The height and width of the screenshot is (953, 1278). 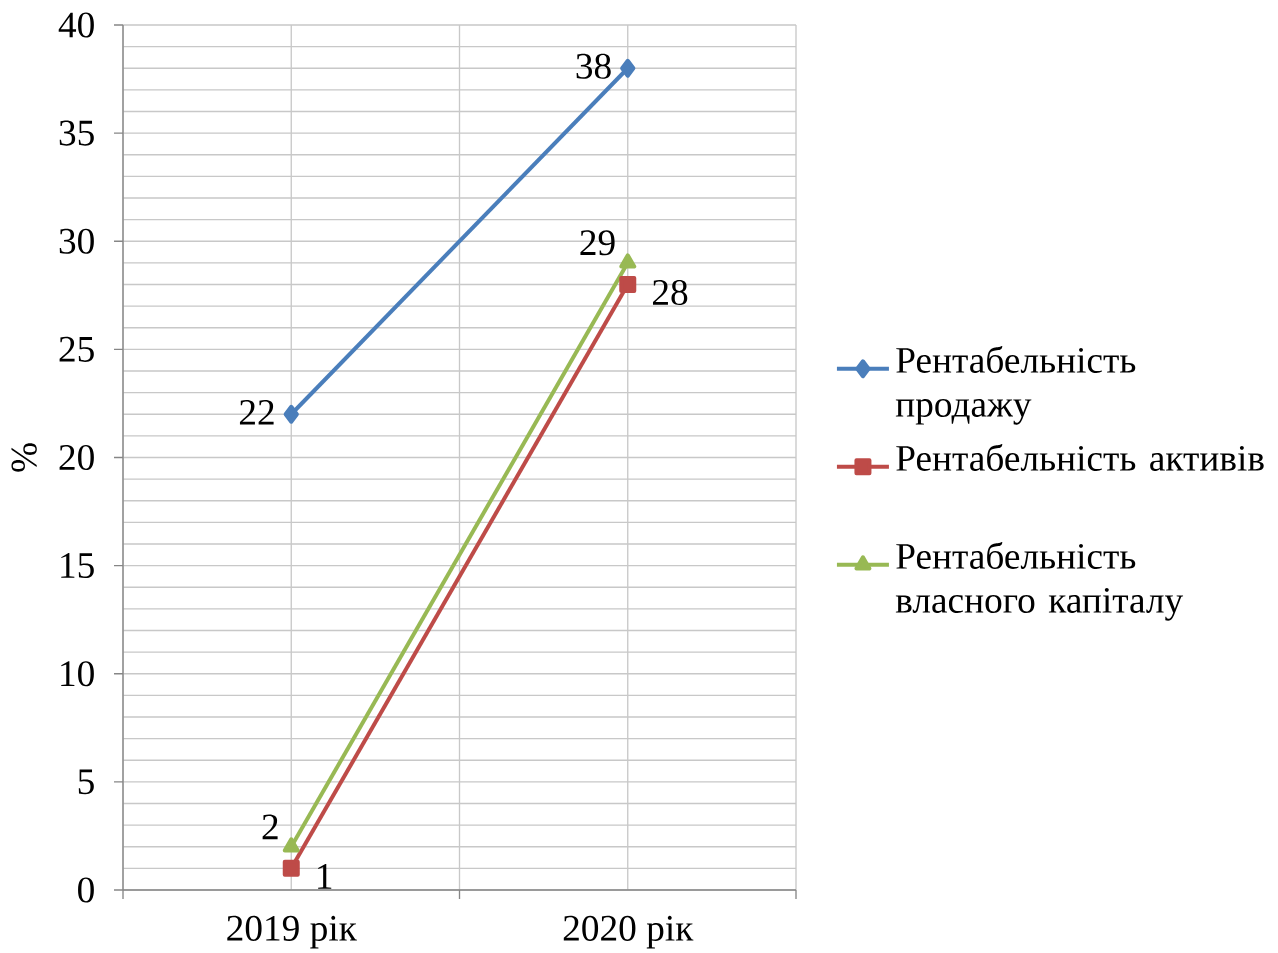 What do you see at coordinates (256, 412) in the screenshot?
I see `data-label: 22` at bounding box center [256, 412].